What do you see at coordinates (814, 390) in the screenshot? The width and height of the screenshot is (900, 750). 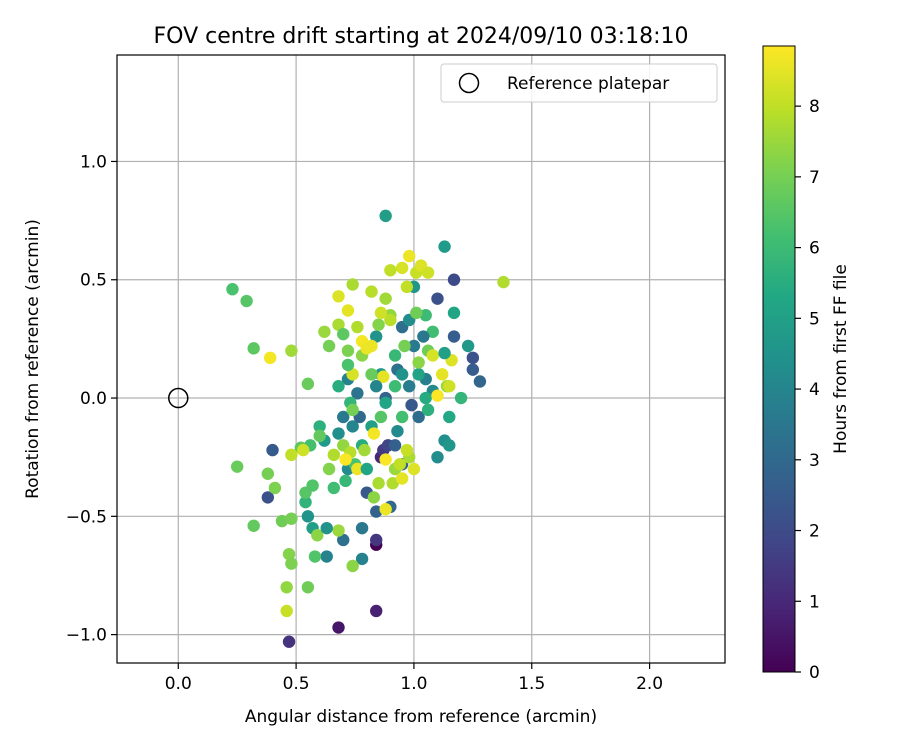 I see `colorbar-tick-label: 4` at bounding box center [814, 390].